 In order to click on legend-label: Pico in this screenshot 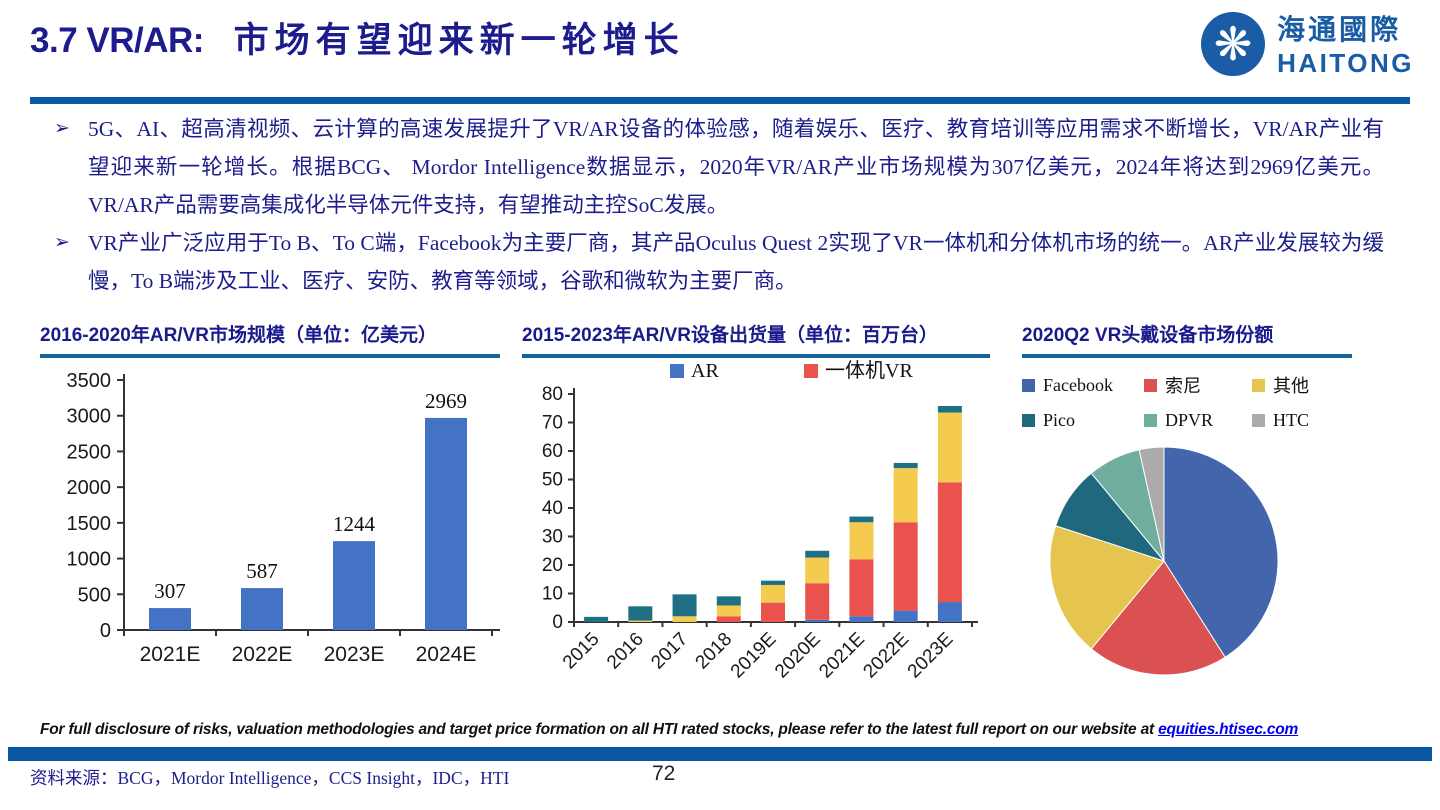, I will do `click(1059, 420)`.